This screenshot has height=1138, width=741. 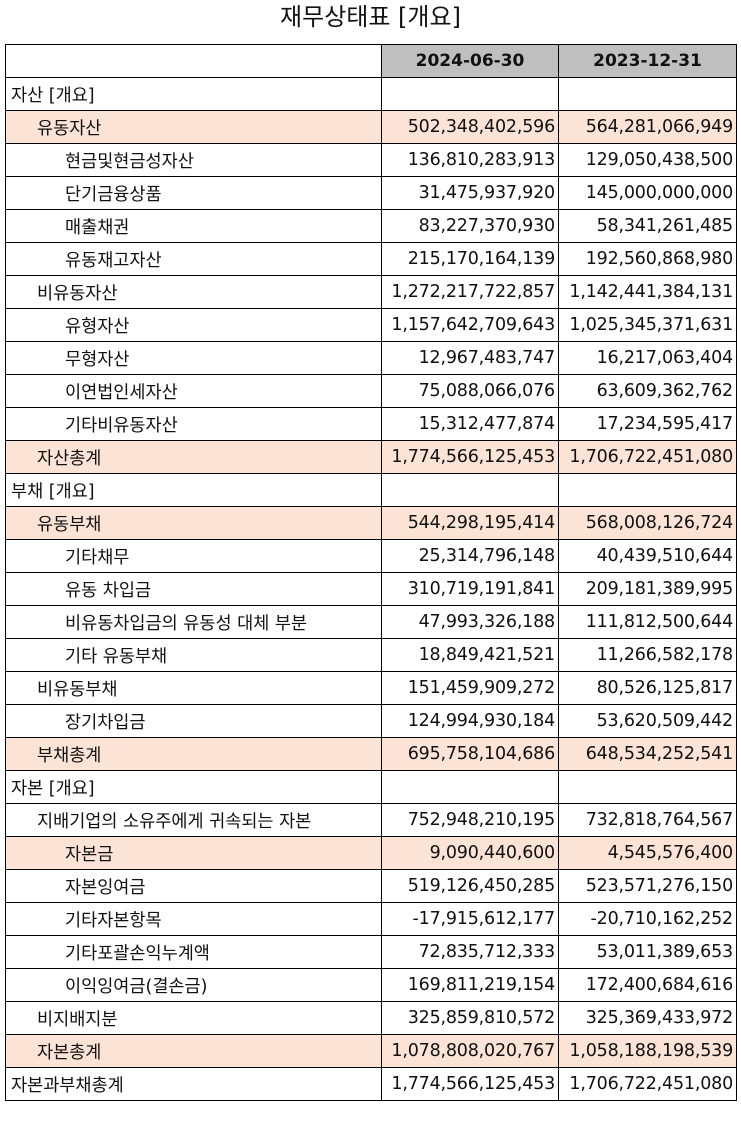 I want to click on table-row: 유형자산 1,157,642,709,643 1,025,345,371,631, so click(x=371, y=325).